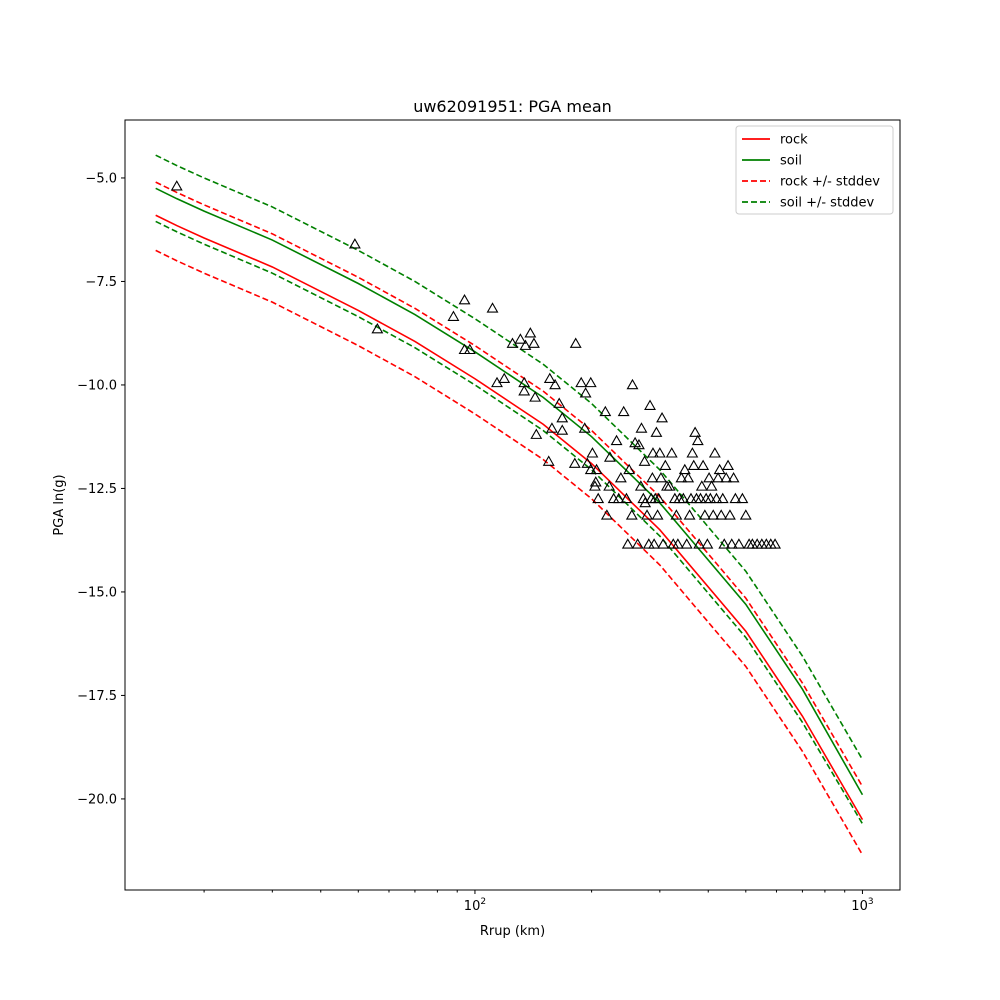  What do you see at coordinates (538, 902) in the screenshot?
I see `x-axis: 102 103` at bounding box center [538, 902].